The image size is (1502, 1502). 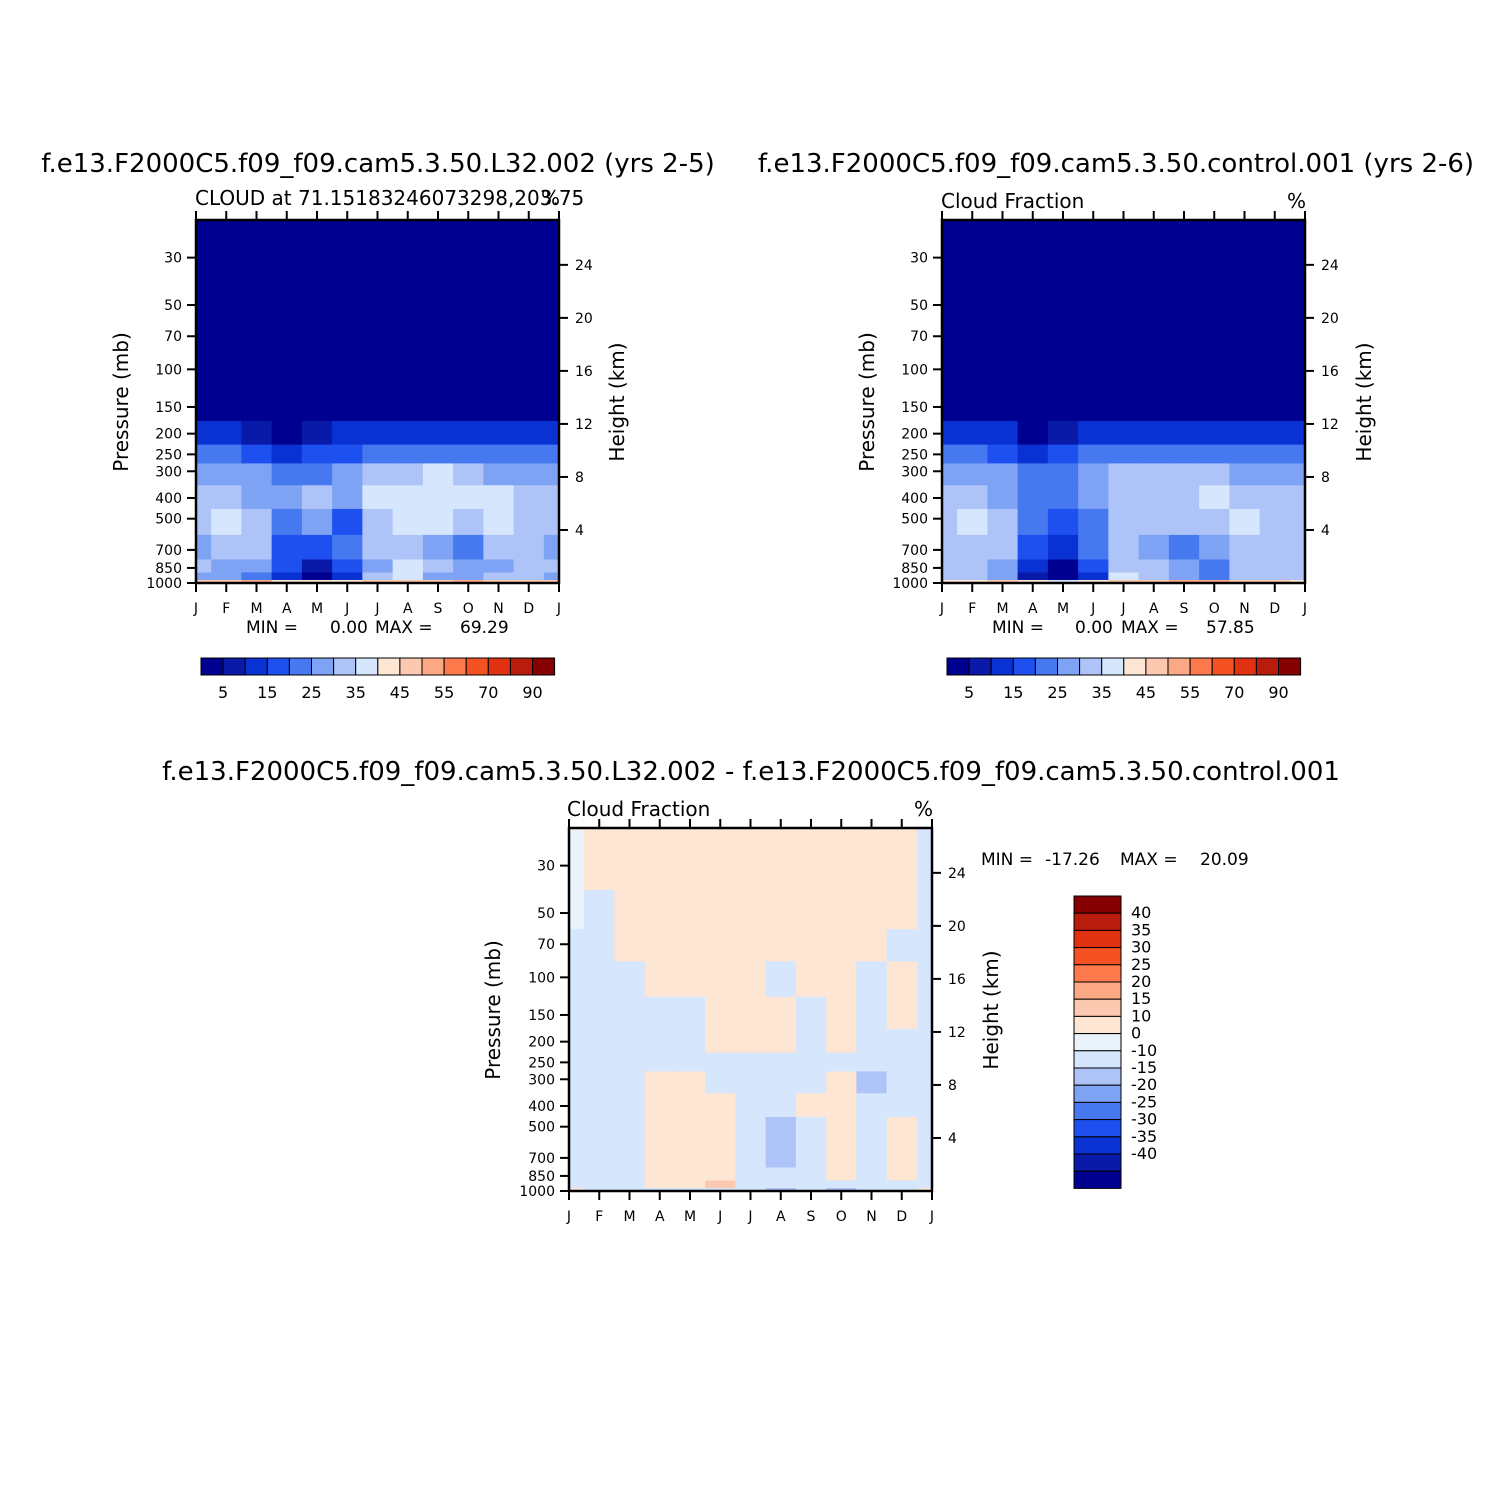 I want to click on height-tick-label: 12, so click(x=1330, y=425).